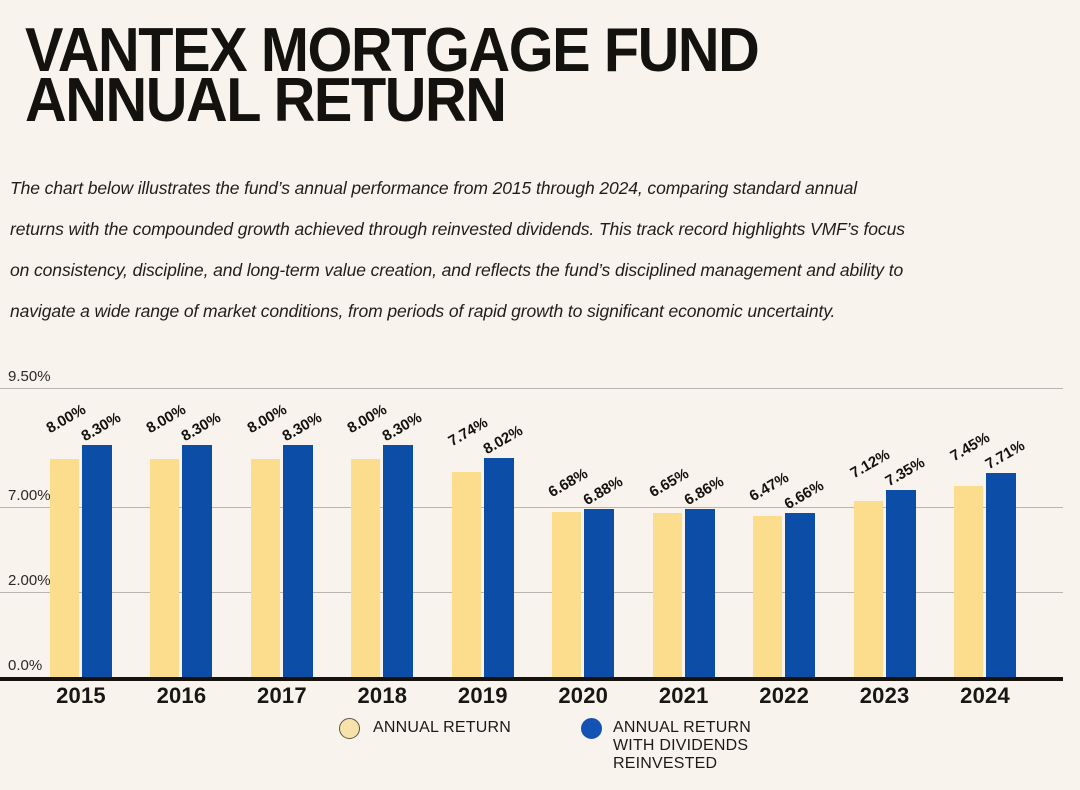  Describe the element at coordinates (392, 50) in the screenshot. I see `page-title-line1: VANTEX MORTGAGE FUND` at that location.